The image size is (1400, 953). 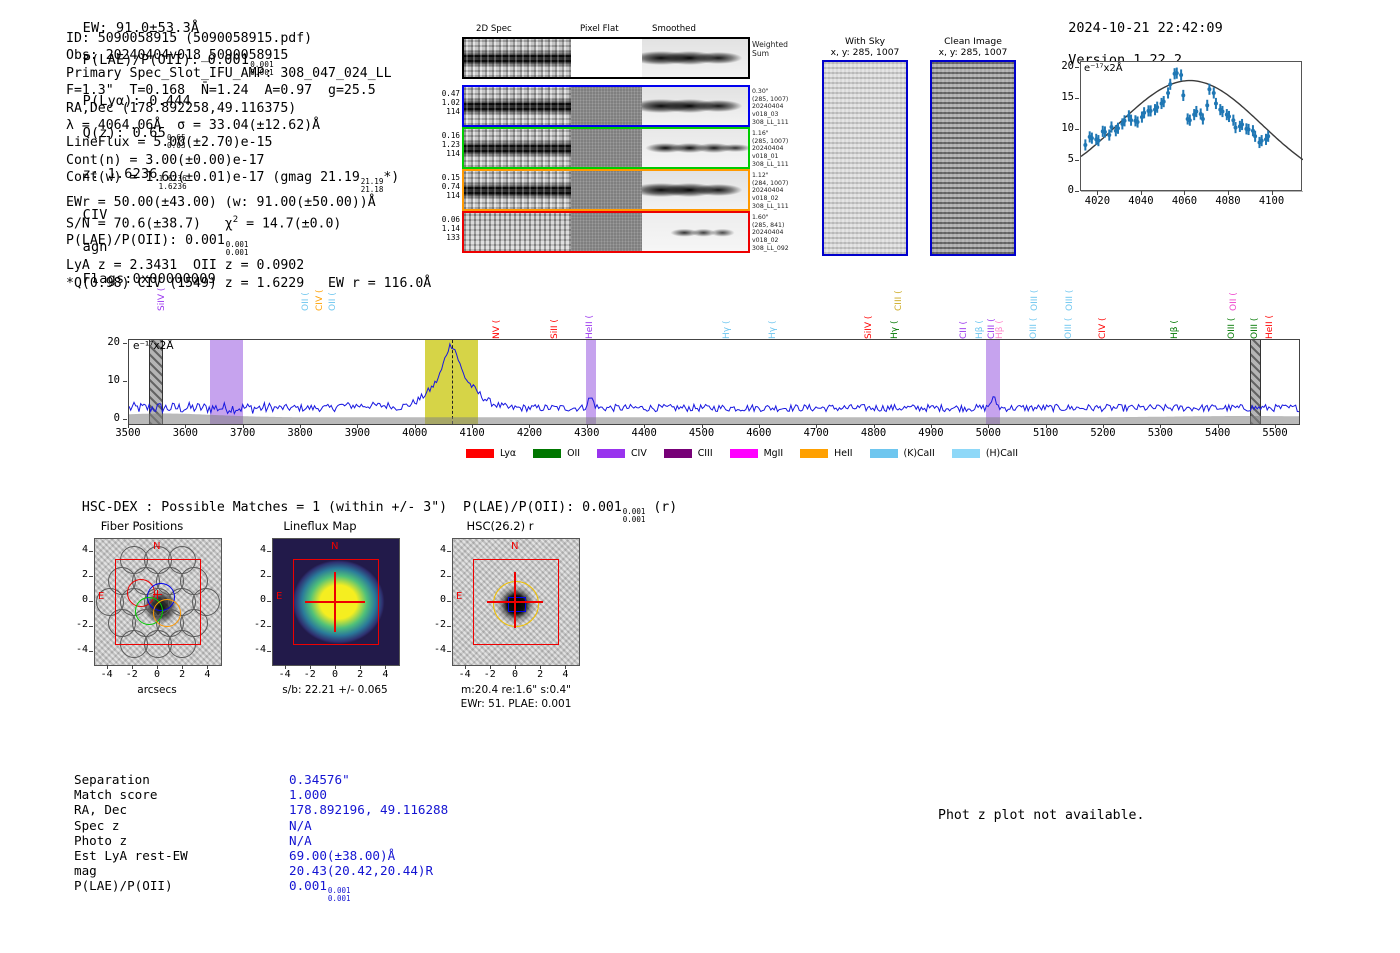 I want to click on spectrum-annotation: e⁻¹⁷x2Å, so click(x=153, y=346).